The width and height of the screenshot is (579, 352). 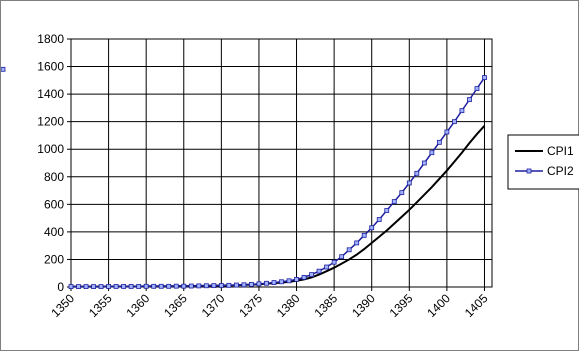 What do you see at coordinates (213, 305) in the screenshot?
I see `x-tick-label: 1370` at bounding box center [213, 305].